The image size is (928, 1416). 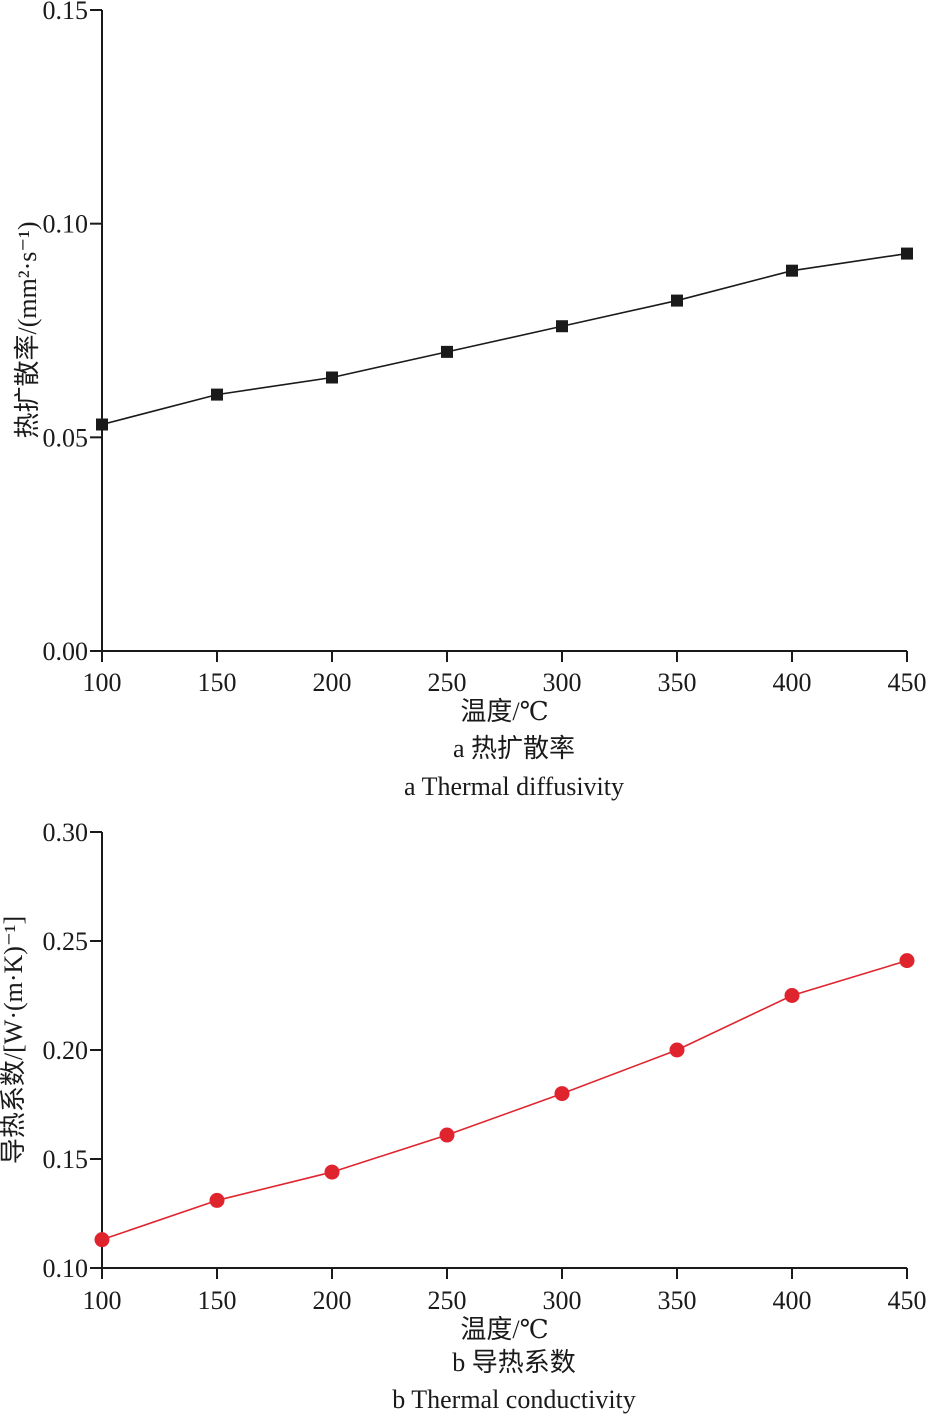 I want to click on y-tick-label: 0.30, so click(x=66, y=832).